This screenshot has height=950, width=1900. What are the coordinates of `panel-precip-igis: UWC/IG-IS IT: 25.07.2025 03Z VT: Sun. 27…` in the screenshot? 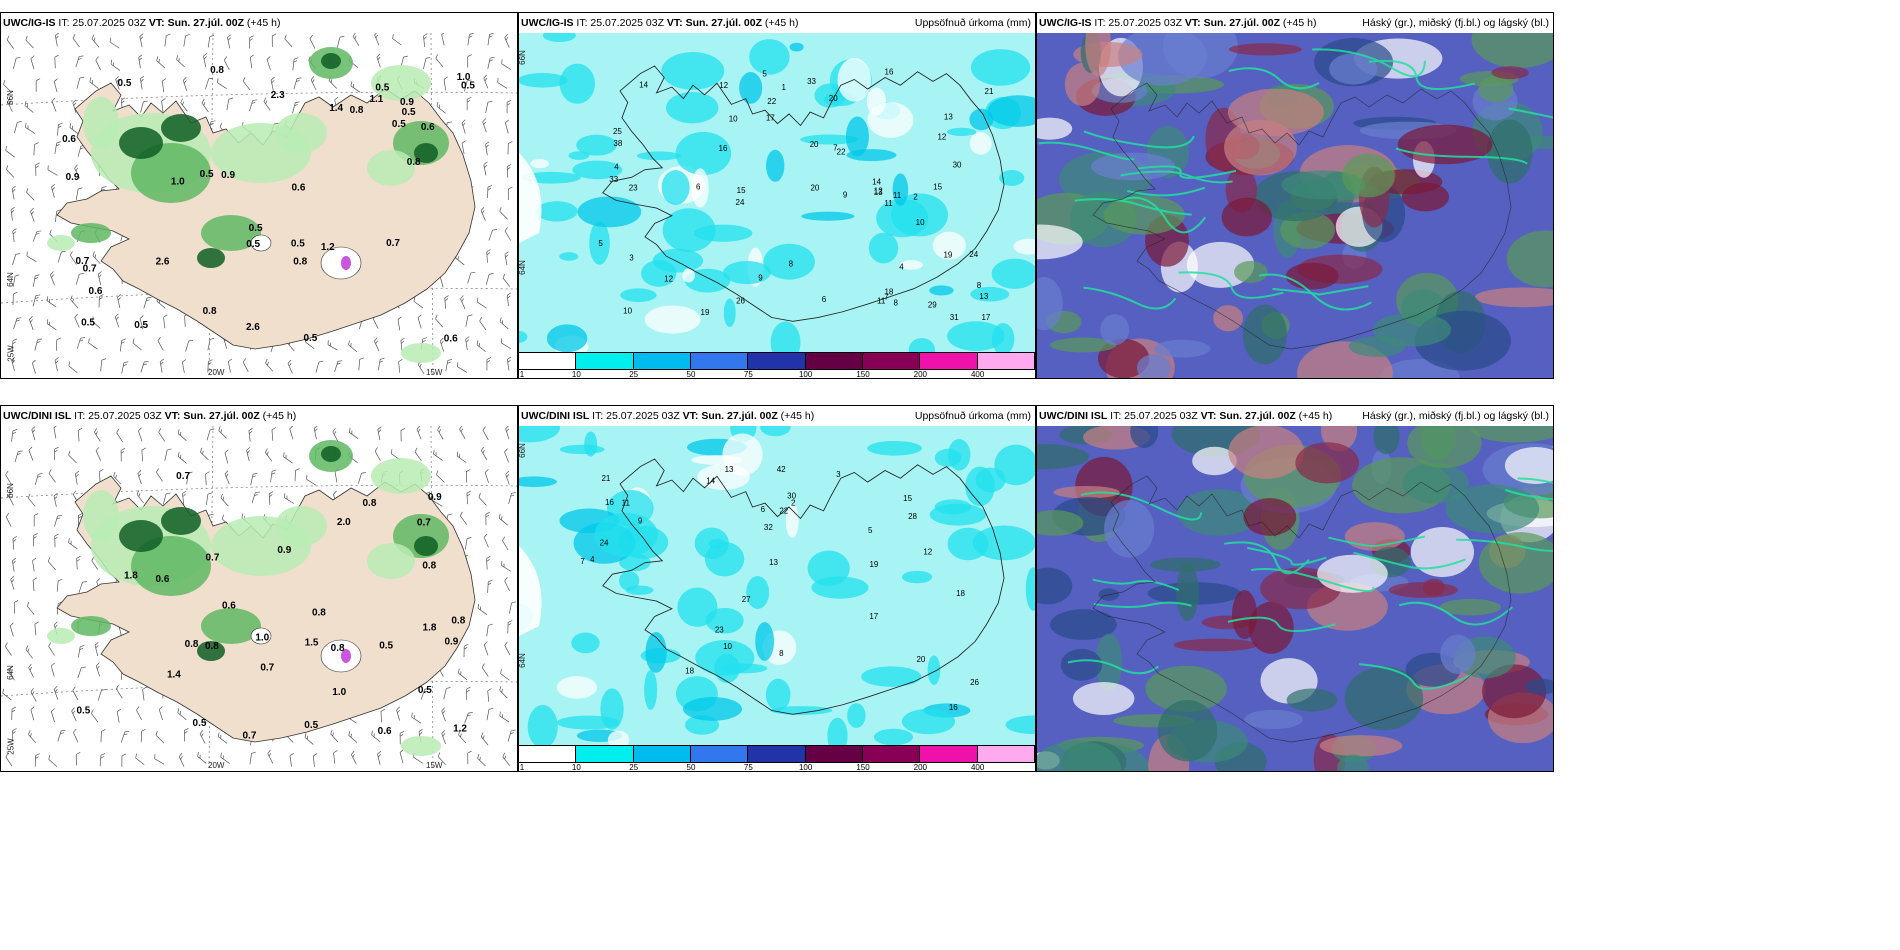 It's located at (777, 195).